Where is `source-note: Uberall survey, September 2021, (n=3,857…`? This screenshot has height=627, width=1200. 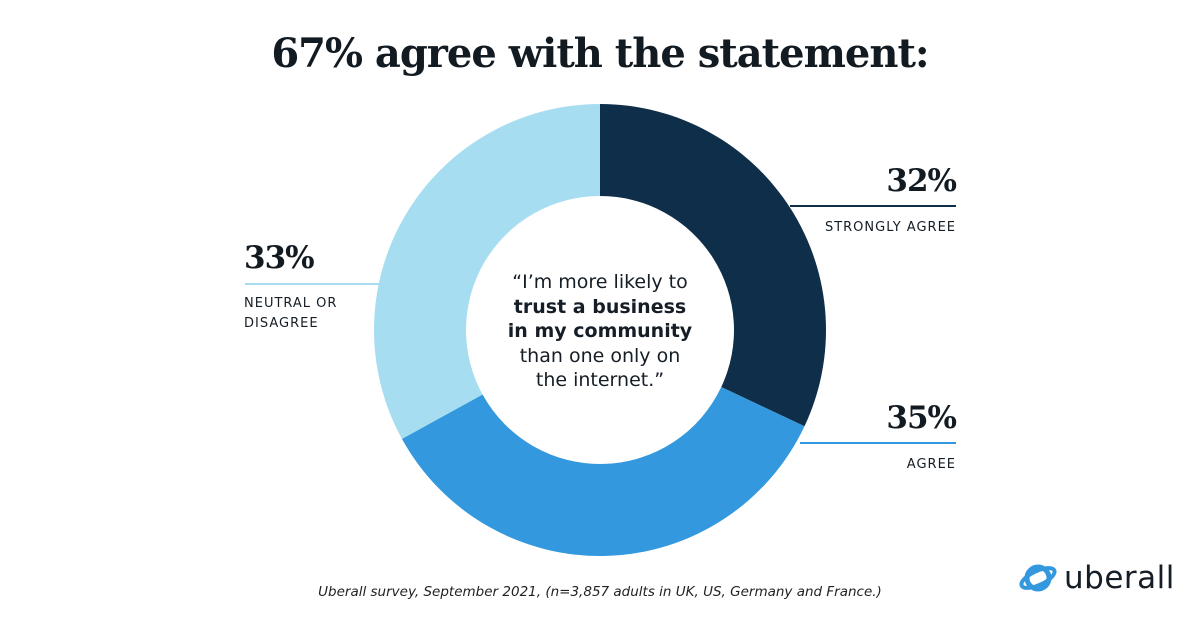 source-note: Uberall survey, September 2021, (n=3,857… is located at coordinates (600, 592).